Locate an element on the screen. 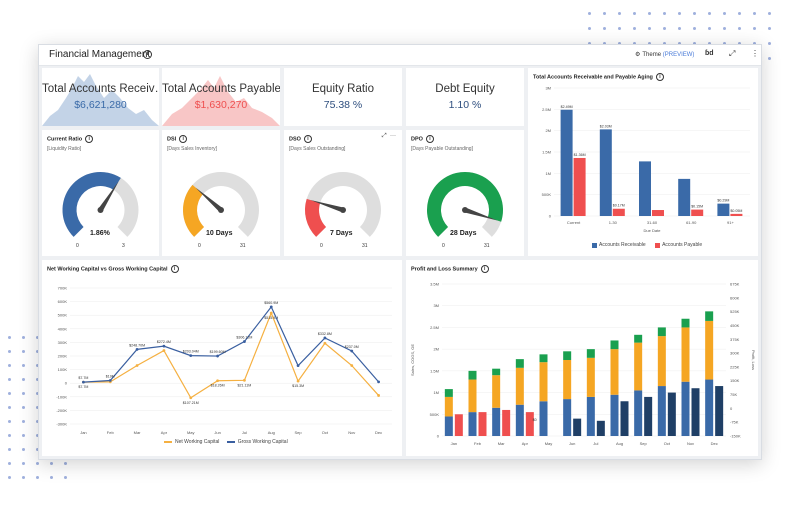 This screenshot has width=800, height=507. gauge-max: 31 is located at coordinates (243, 246).